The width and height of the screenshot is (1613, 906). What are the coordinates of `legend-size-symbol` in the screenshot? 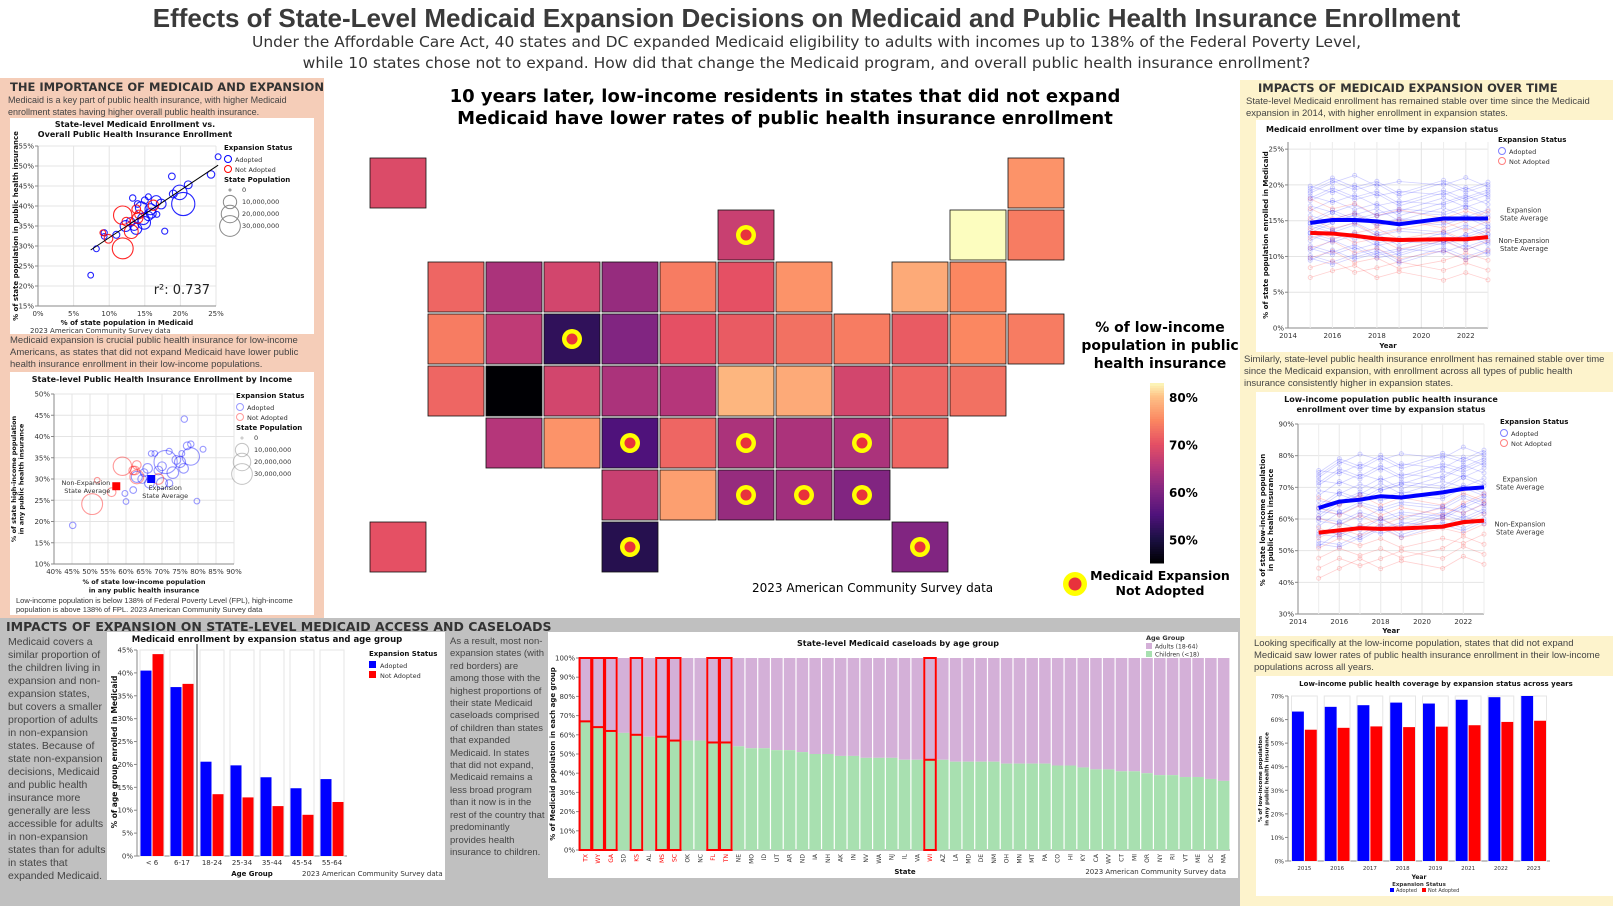 It's located at (230, 202).